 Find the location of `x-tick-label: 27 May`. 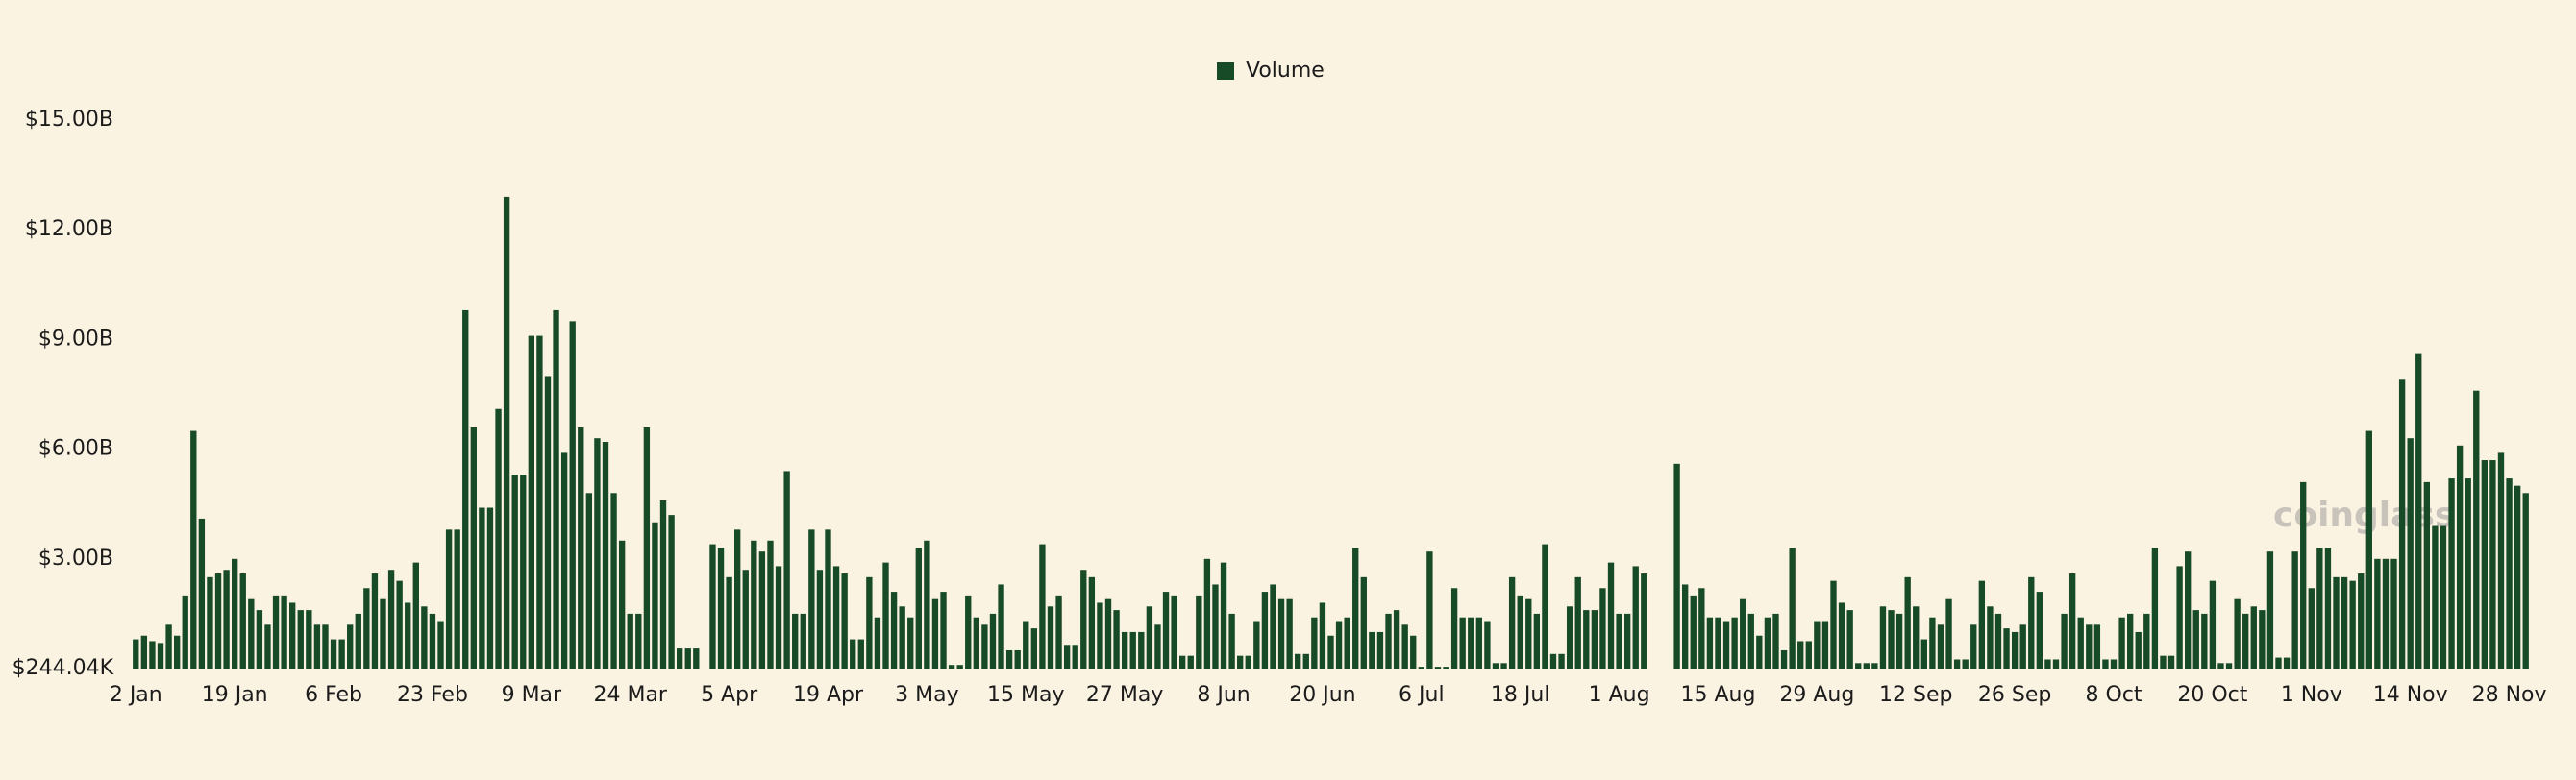

x-tick-label: 27 May is located at coordinates (1124, 695).